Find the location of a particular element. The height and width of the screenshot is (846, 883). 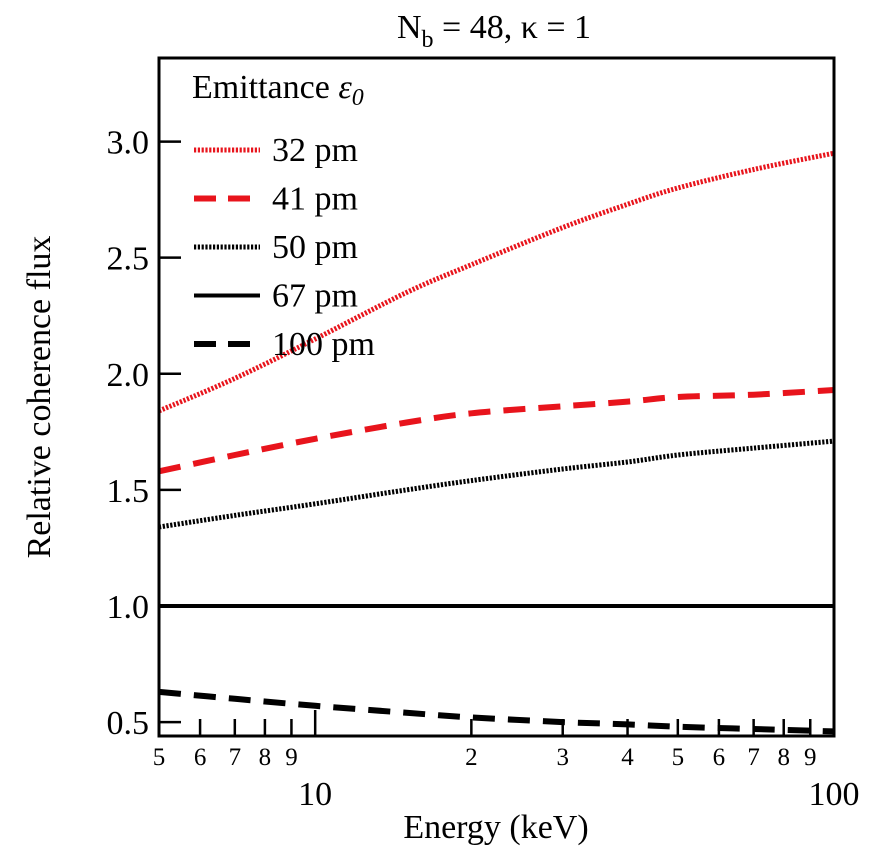

y-tick-label: 3.0 is located at coordinates (128, 143).